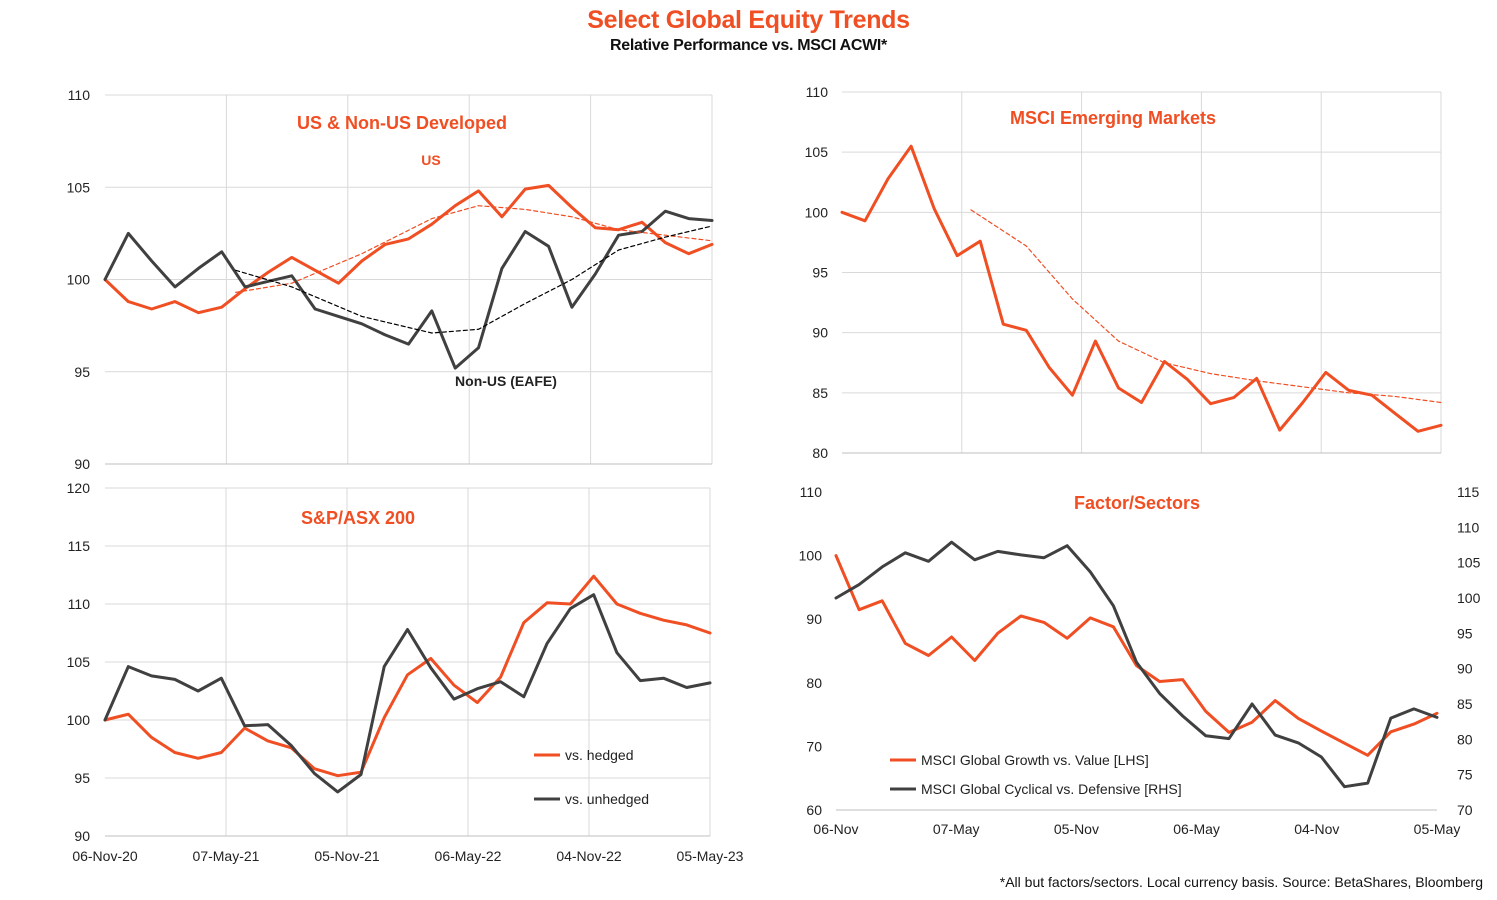 The height and width of the screenshot is (900, 1497). What do you see at coordinates (748, 45) in the screenshot?
I see `chart-subtitle: Relative Performance vs. MSCI ACWI*` at bounding box center [748, 45].